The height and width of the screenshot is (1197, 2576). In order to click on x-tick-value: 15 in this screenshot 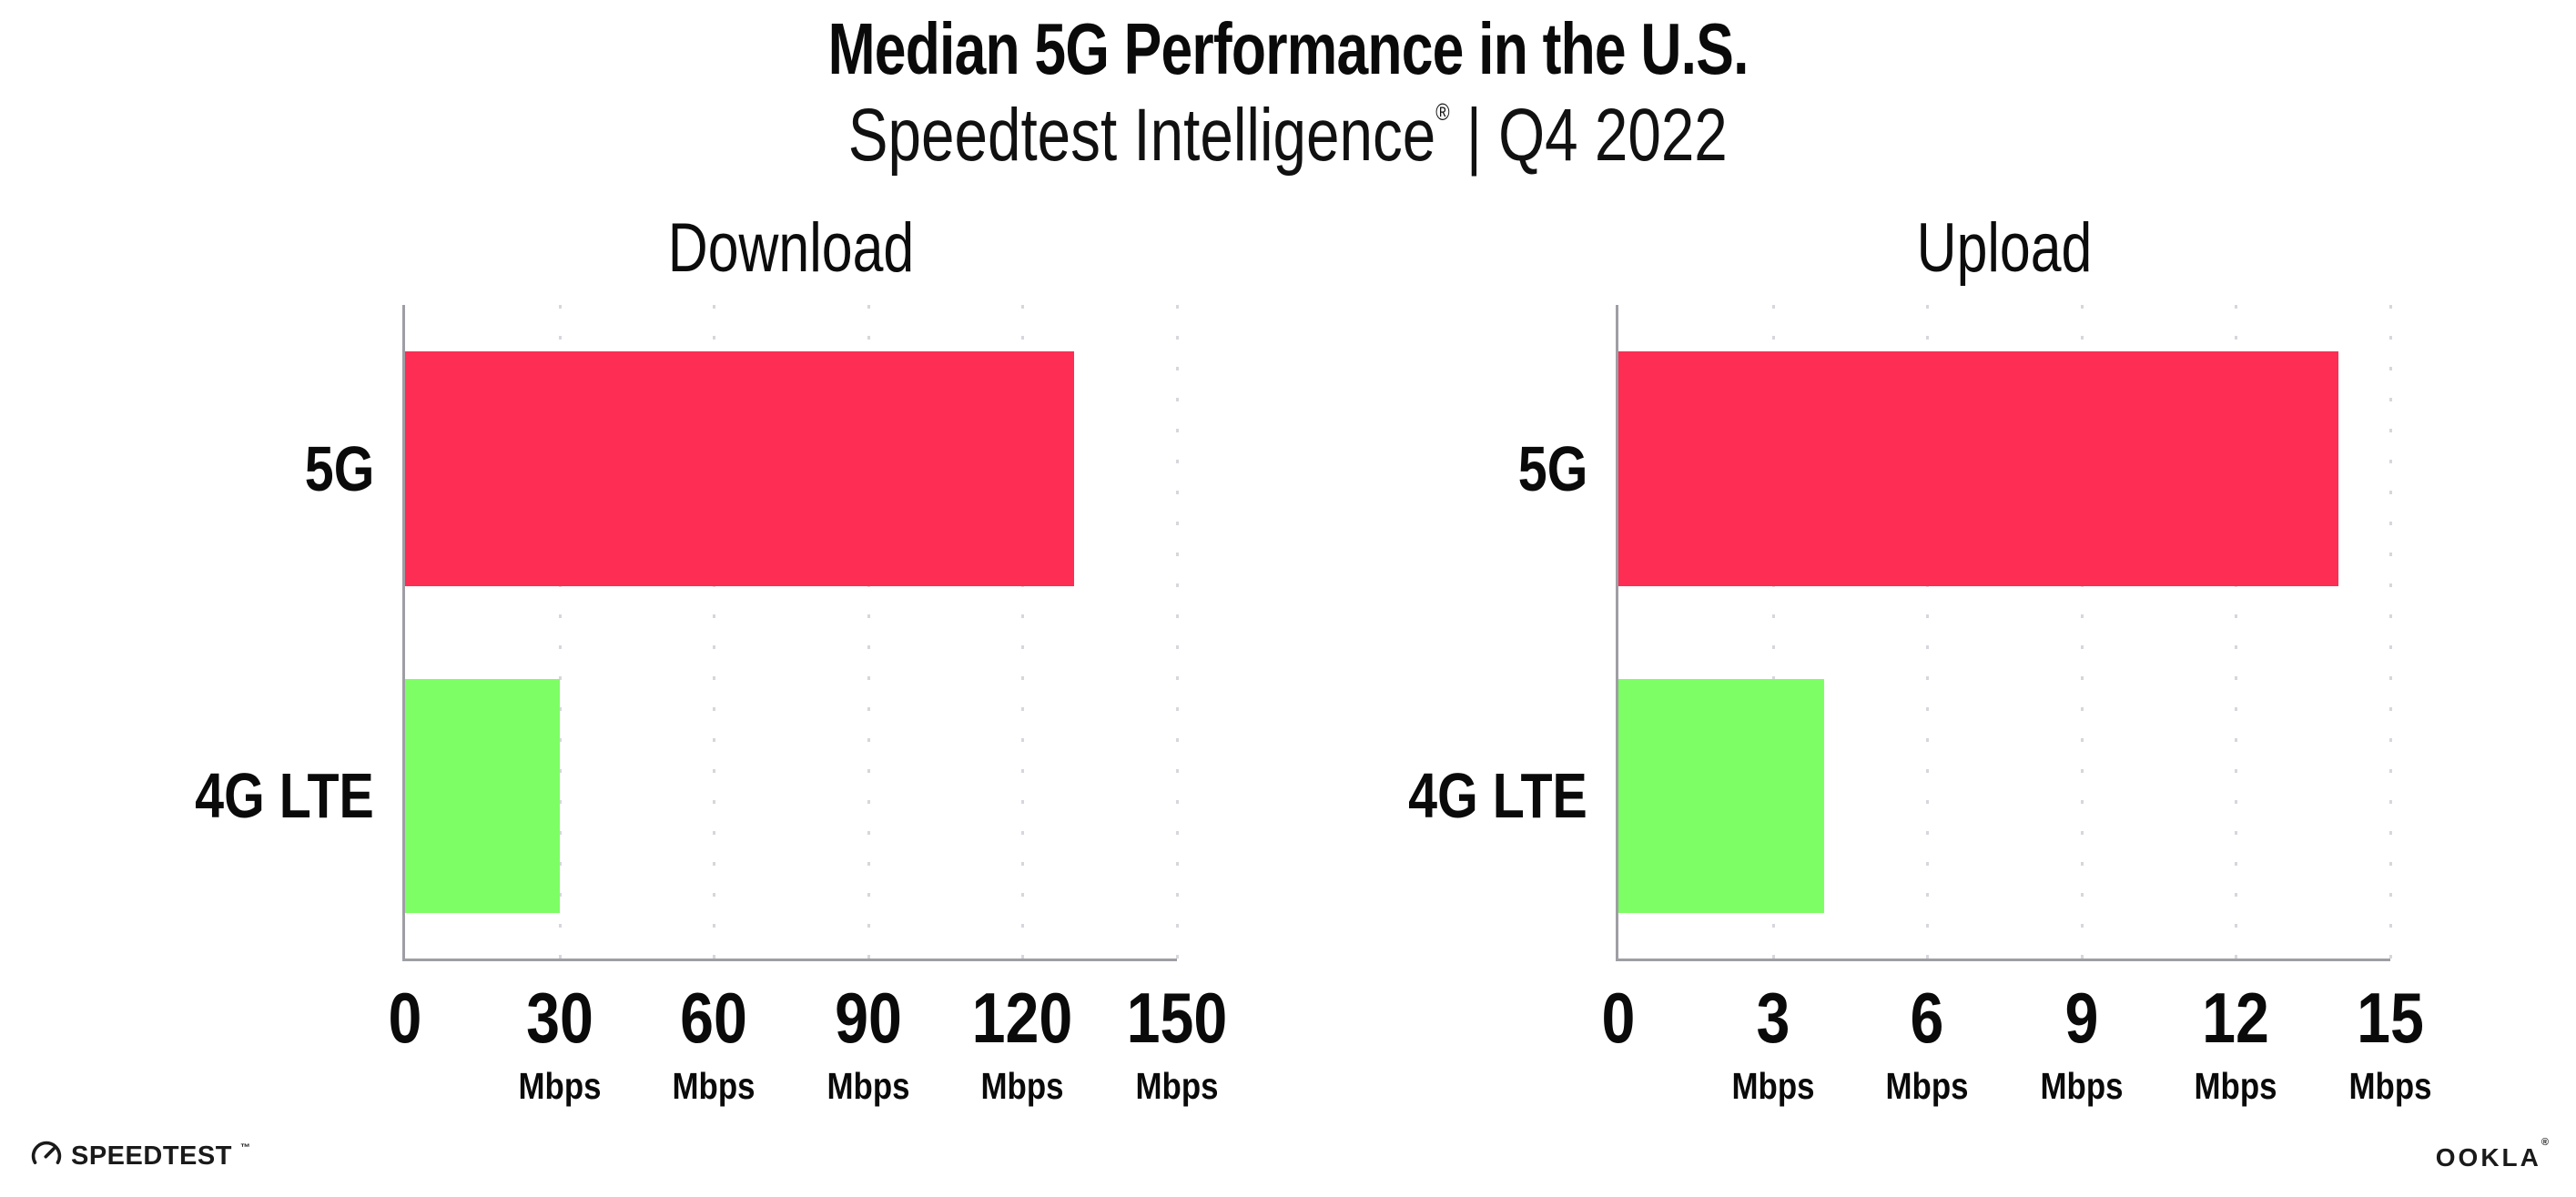, I will do `click(2390, 1018)`.